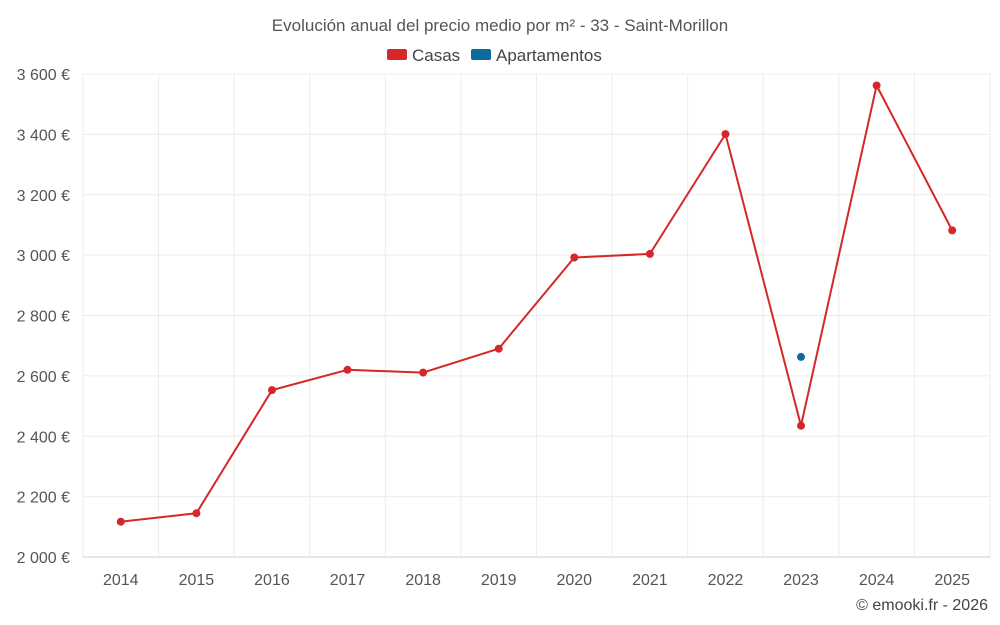 Image resolution: width=1000 pixels, height=625 pixels. What do you see at coordinates (650, 580) in the screenshot?
I see `x-tick-label: 2021` at bounding box center [650, 580].